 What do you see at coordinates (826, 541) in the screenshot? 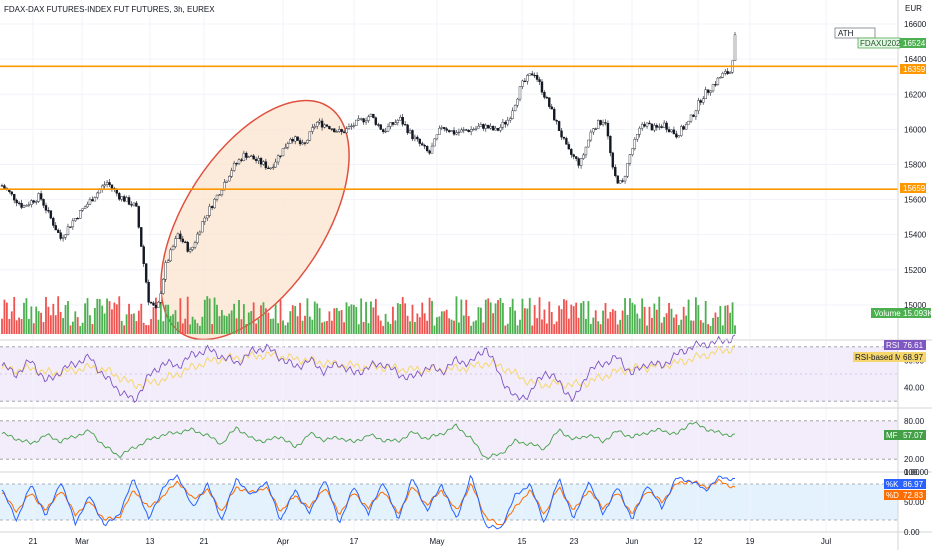
I see `time-tick-label: Jul` at bounding box center [826, 541].